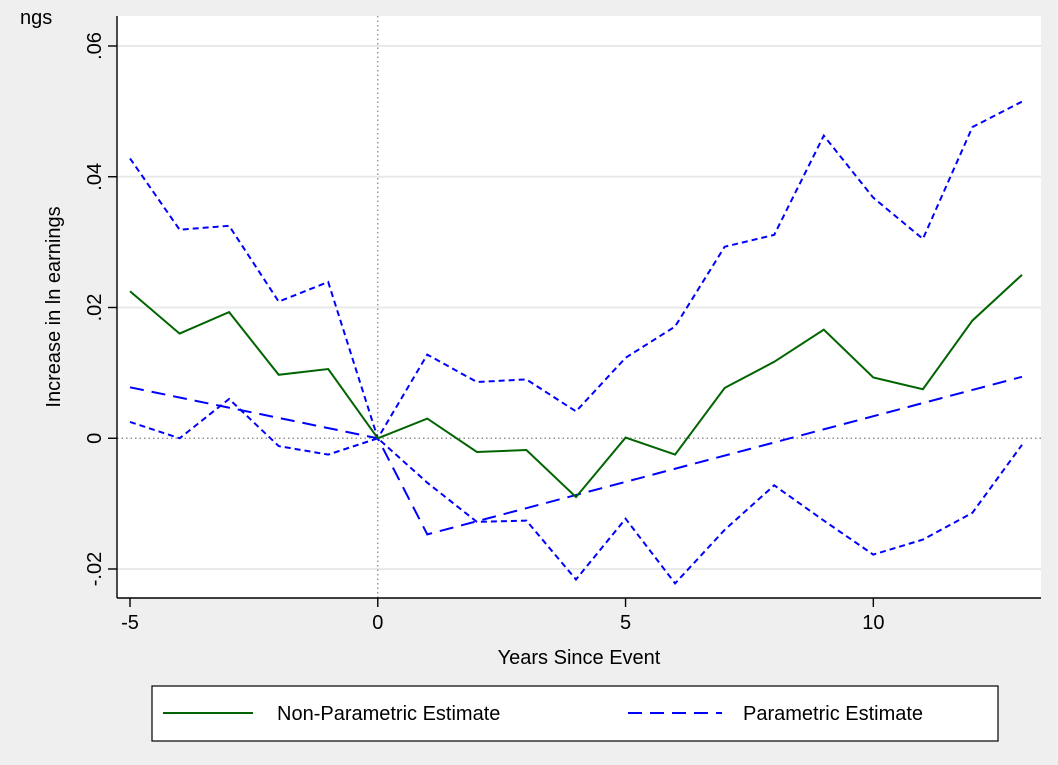  Describe the element at coordinates (36, 18) in the screenshot. I see `truncated-title: ngs` at that location.